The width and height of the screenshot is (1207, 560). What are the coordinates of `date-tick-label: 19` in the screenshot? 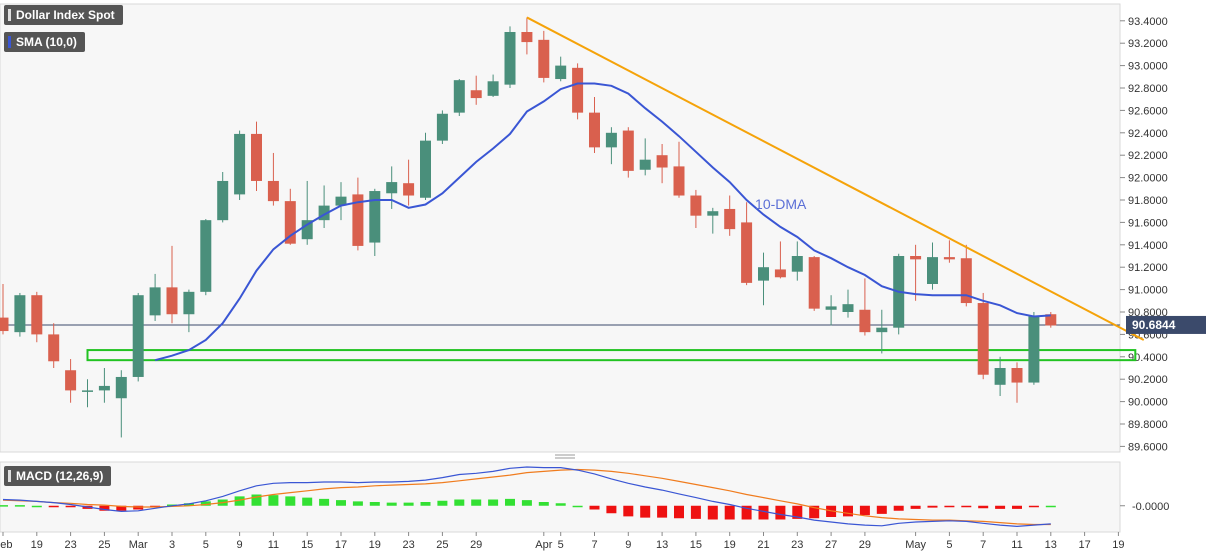 It's located at (37, 545).